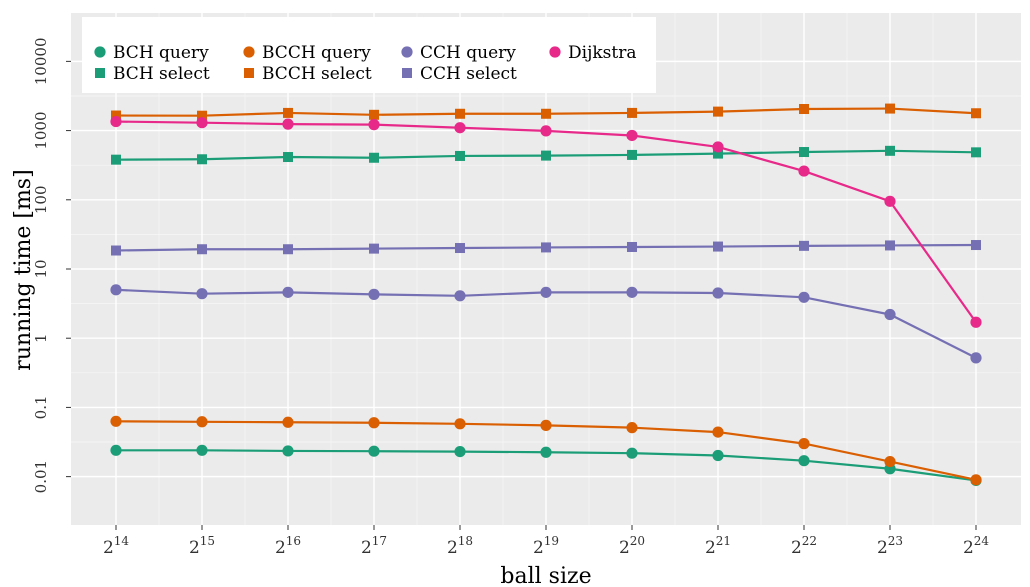  I want to click on y-tick-label: 10, so click(41, 268).